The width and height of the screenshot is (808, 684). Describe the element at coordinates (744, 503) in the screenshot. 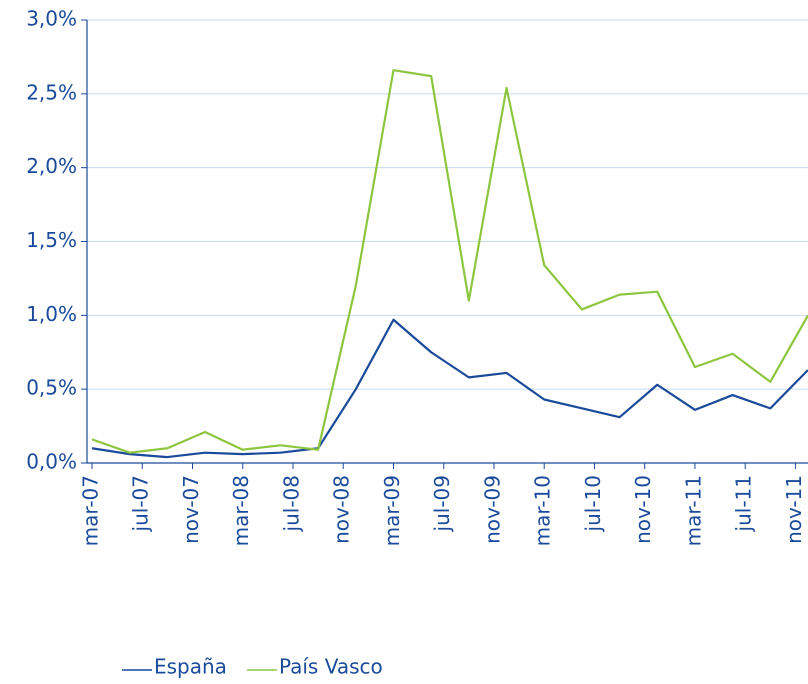

I see `x-tick-label: jul-11` at that location.